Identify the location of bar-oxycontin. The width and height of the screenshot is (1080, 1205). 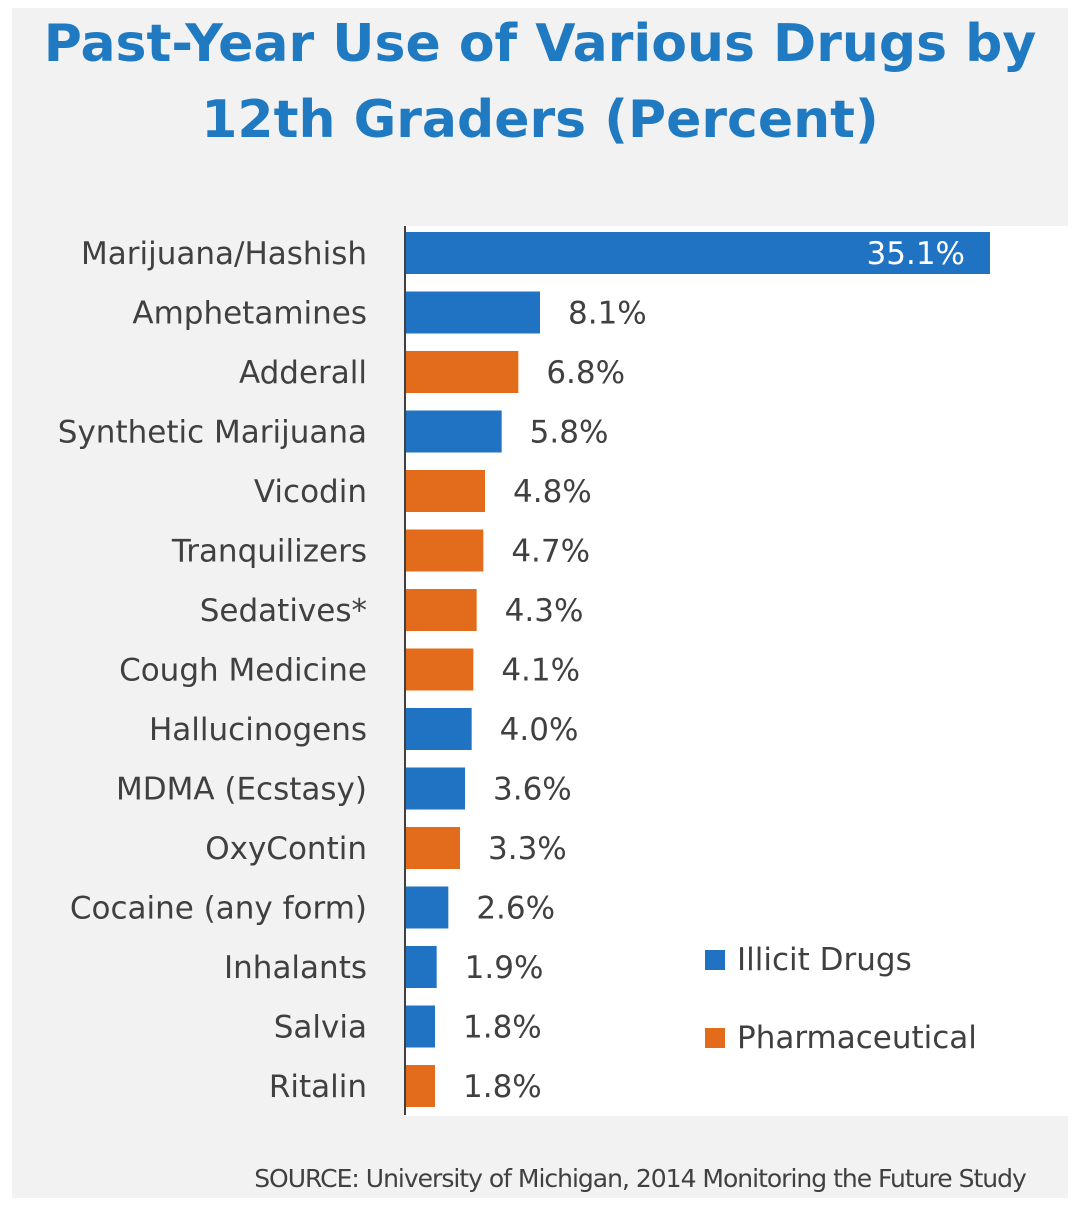
(432, 848).